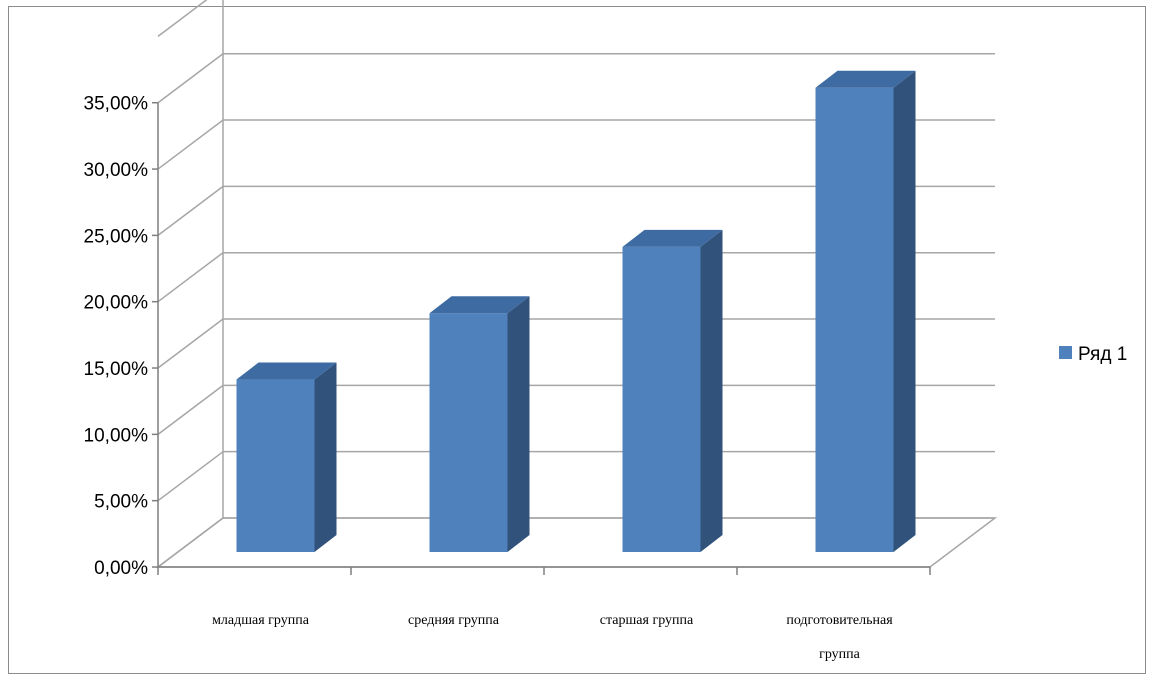 The image size is (1154, 682). I want to click on y-tick-label: 15,00%, so click(116, 369).